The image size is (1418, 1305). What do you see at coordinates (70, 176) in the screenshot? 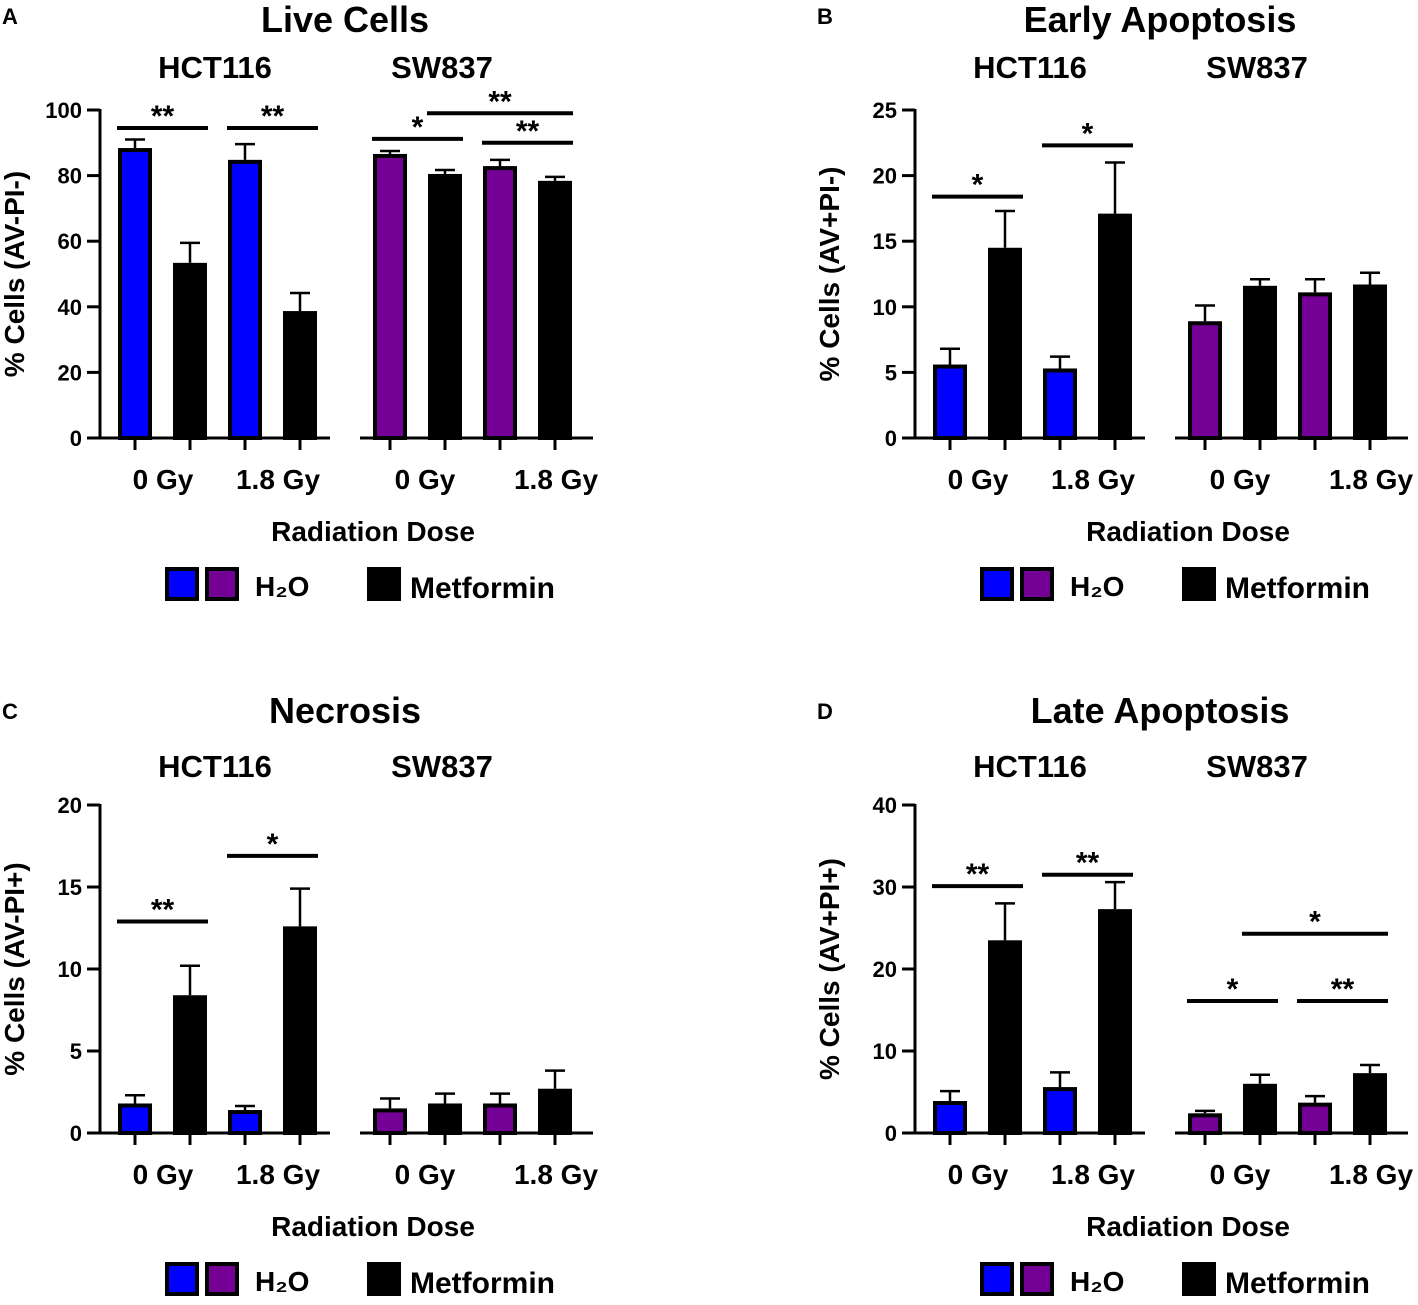
I see `y-tick-label: 80` at bounding box center [70, 176].